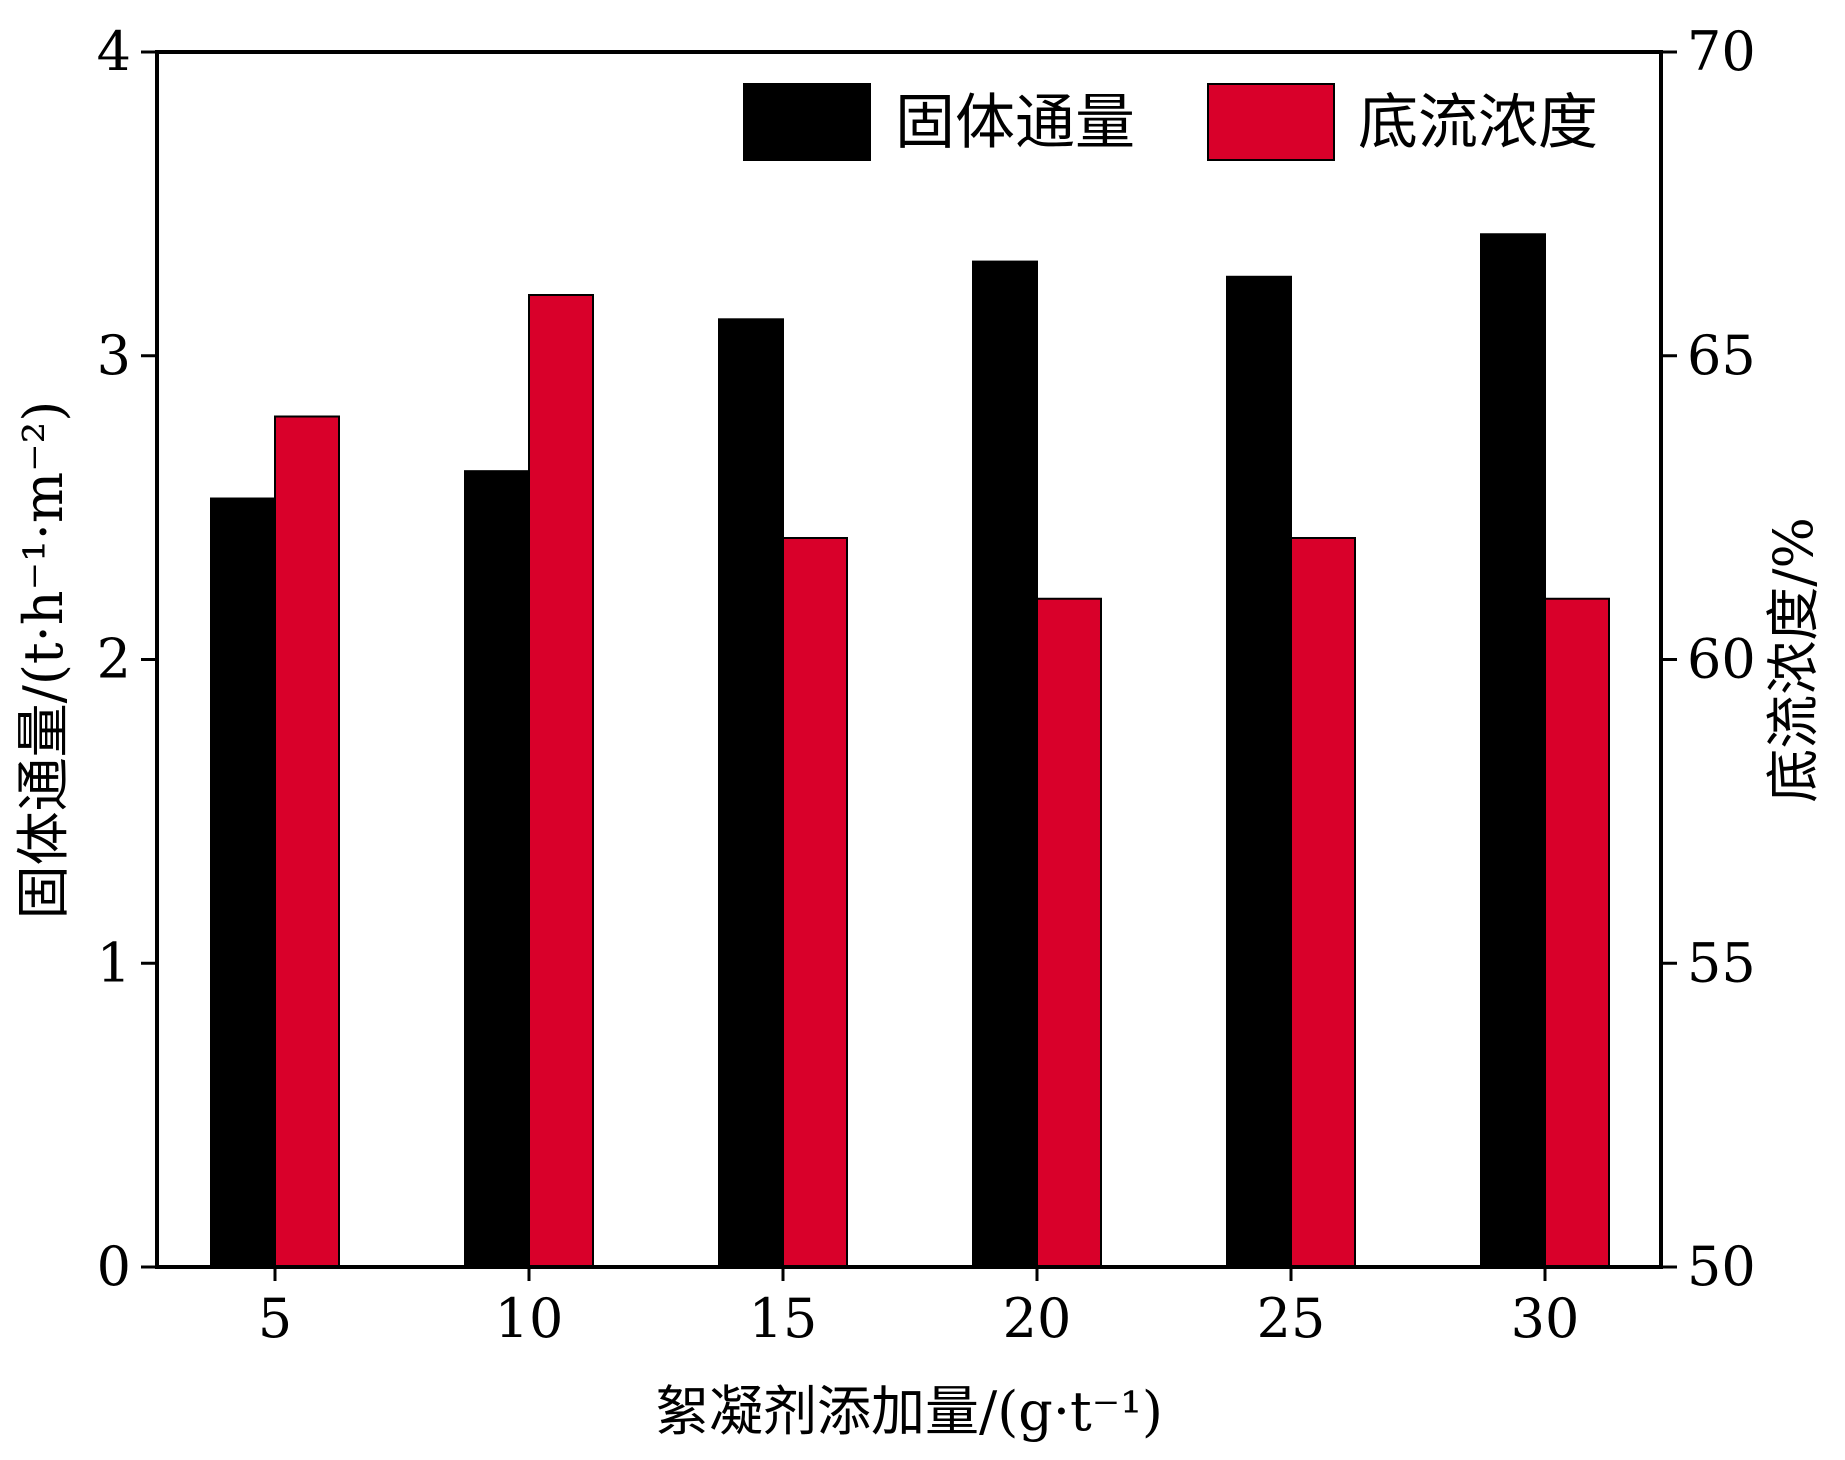  What do you see at coordinates (529, 1318) in the screenshot?
I see `x-tick-label: 10` at bounding box center [529, 1318].